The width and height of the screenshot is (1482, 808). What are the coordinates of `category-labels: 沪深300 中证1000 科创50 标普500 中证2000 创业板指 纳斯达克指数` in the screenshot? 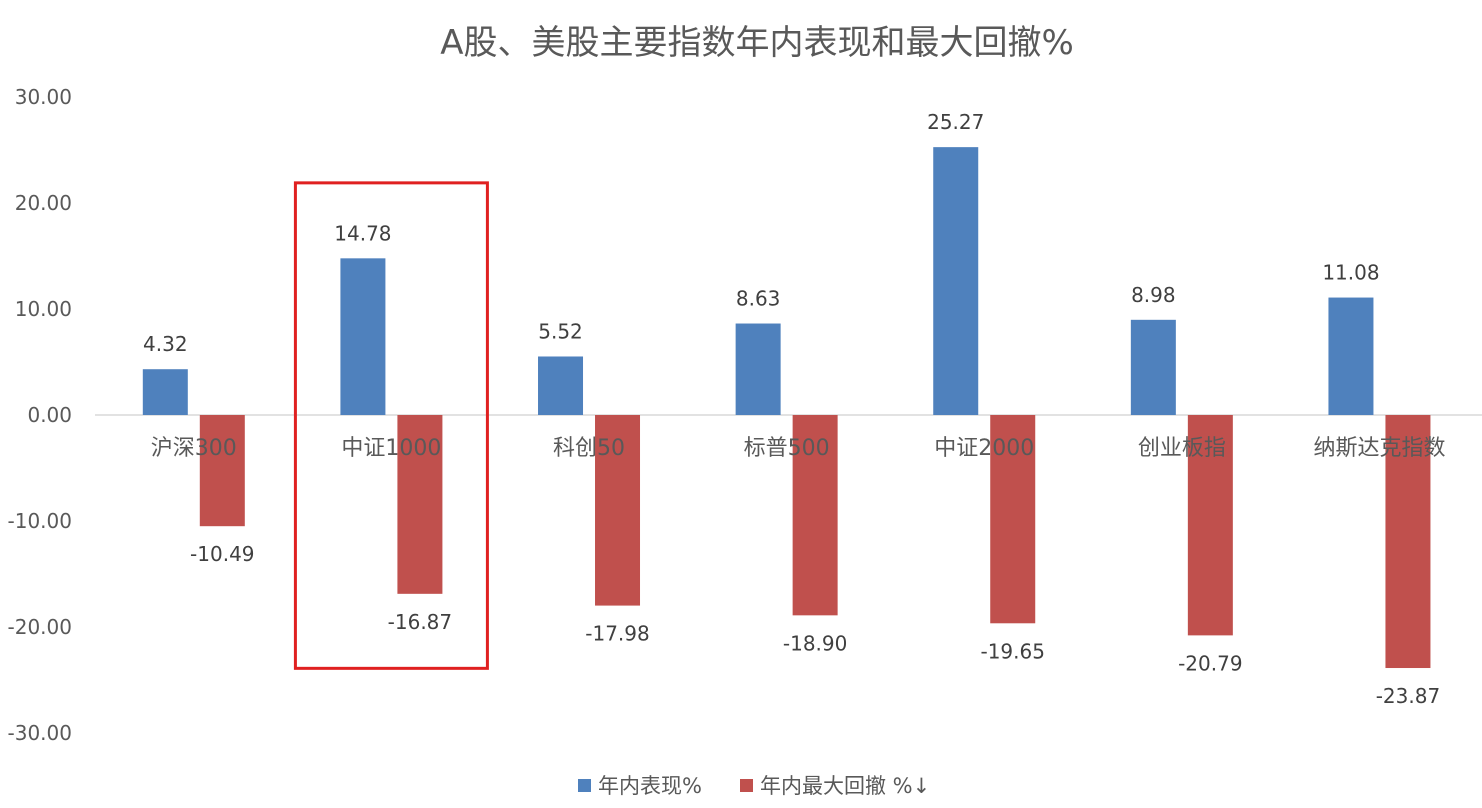 It's located at (798, 448).